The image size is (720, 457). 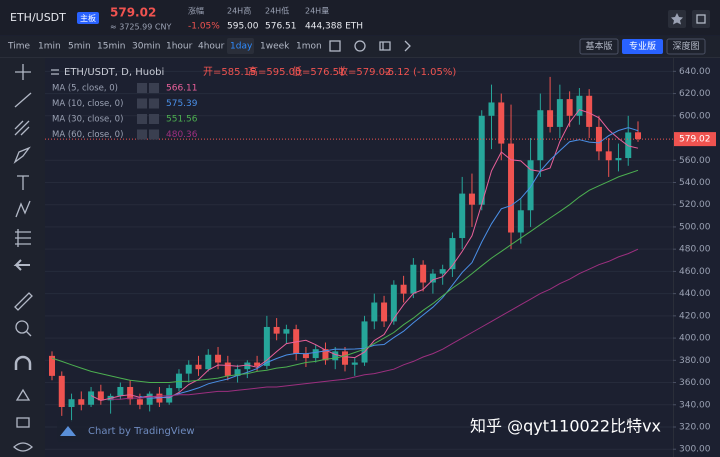 I want to click on interval: 5min, so click(x=79, y=47).